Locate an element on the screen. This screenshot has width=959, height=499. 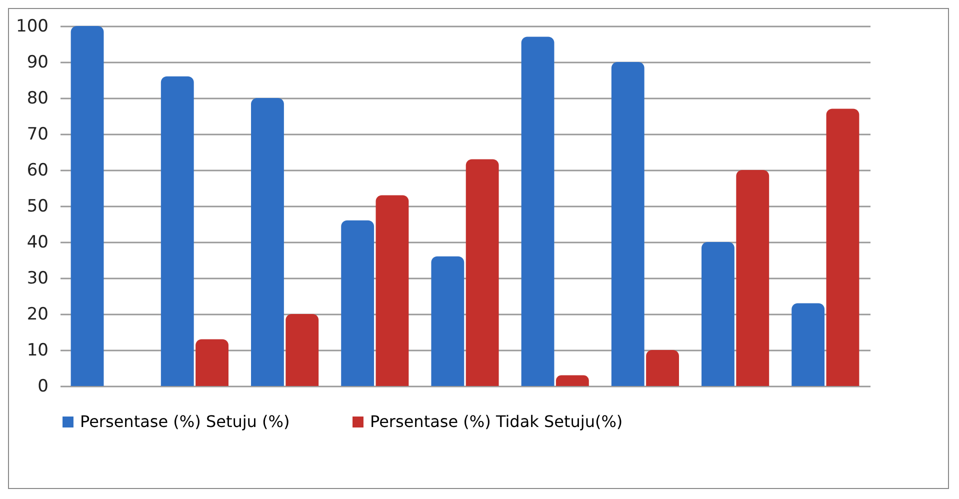
y-tick-label: 0 is located at coordinates (43, 386).